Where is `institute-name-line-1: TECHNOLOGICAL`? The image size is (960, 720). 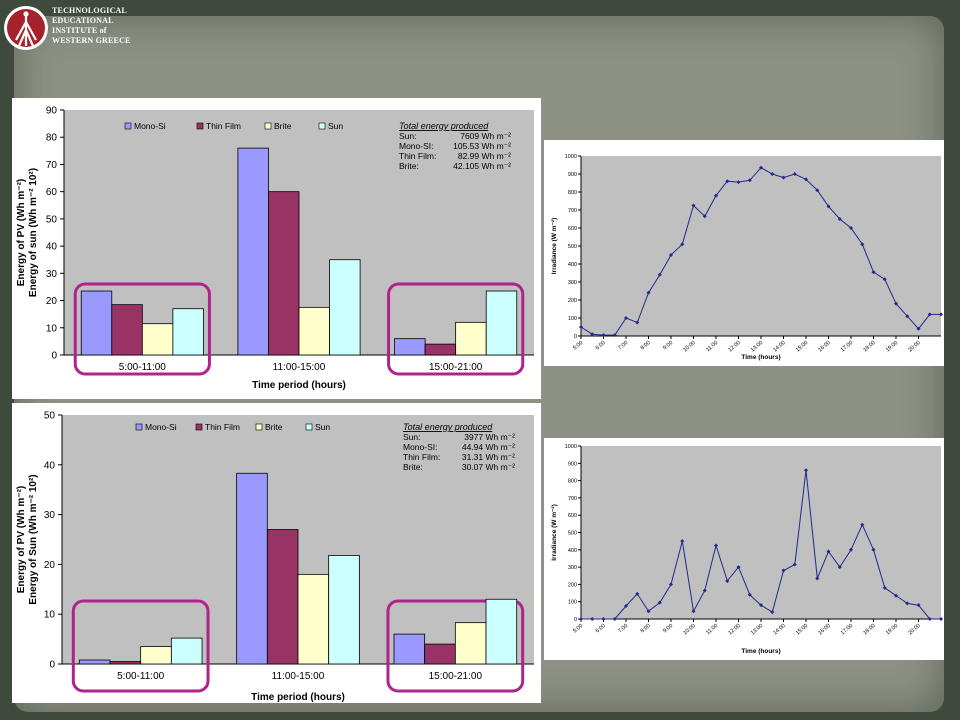
institute-name-line-1: TECHNOLOGICAL is located at coordinates (90, 10).